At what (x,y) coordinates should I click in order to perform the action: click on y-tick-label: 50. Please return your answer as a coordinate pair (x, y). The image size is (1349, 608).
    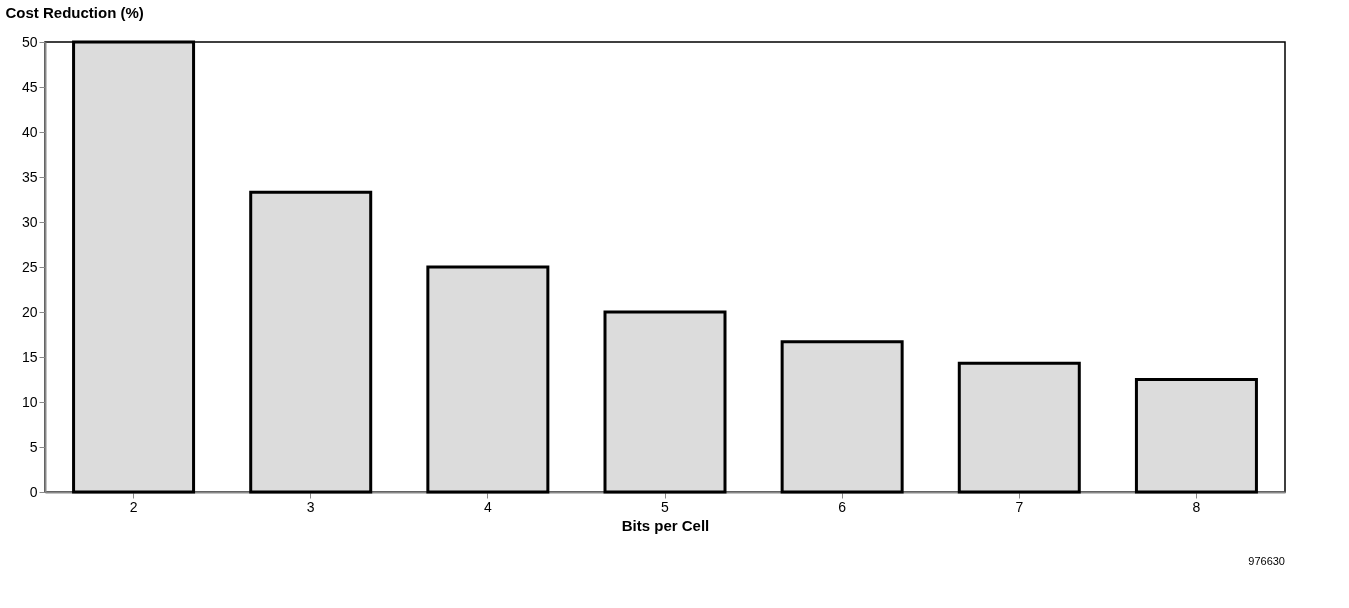
    Looking at the image, I should click on (29, 41).